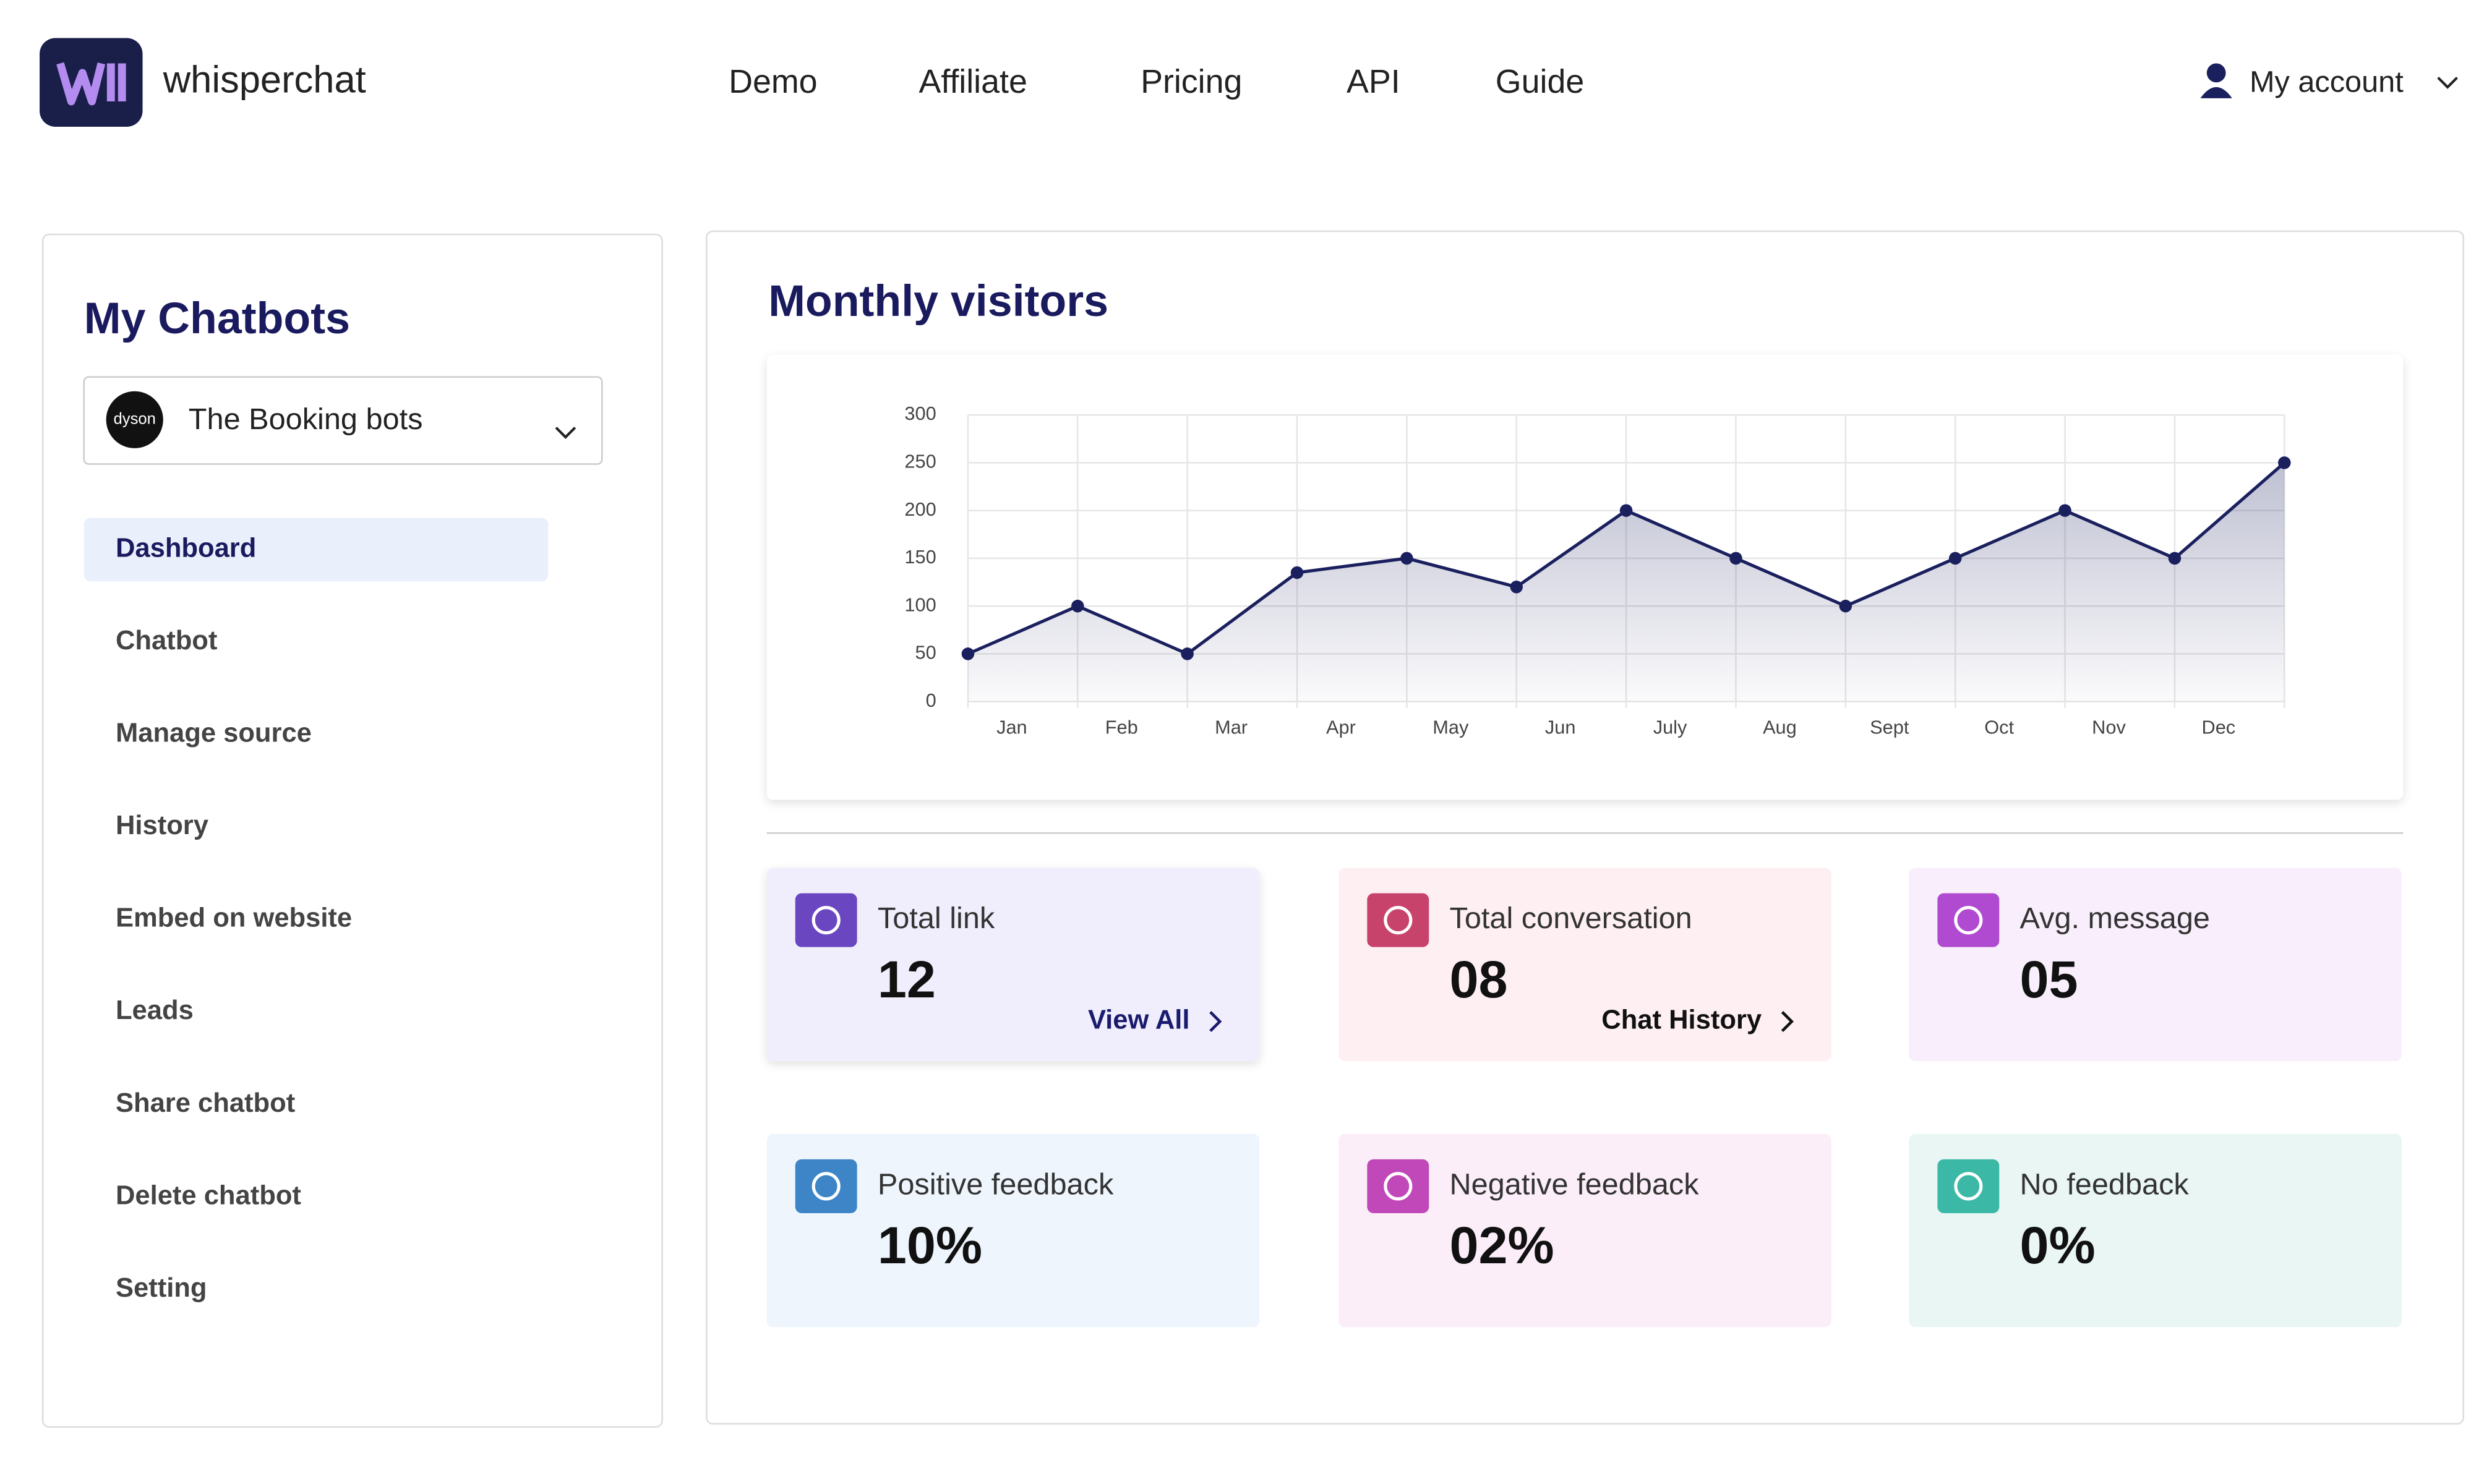 The height and width of the screenshot is (1484, 2484). What do you see at coordinates (1780, 727) in the screenshot?
I see `x-tick-label: Aug` at bounding box center [1780, 727].